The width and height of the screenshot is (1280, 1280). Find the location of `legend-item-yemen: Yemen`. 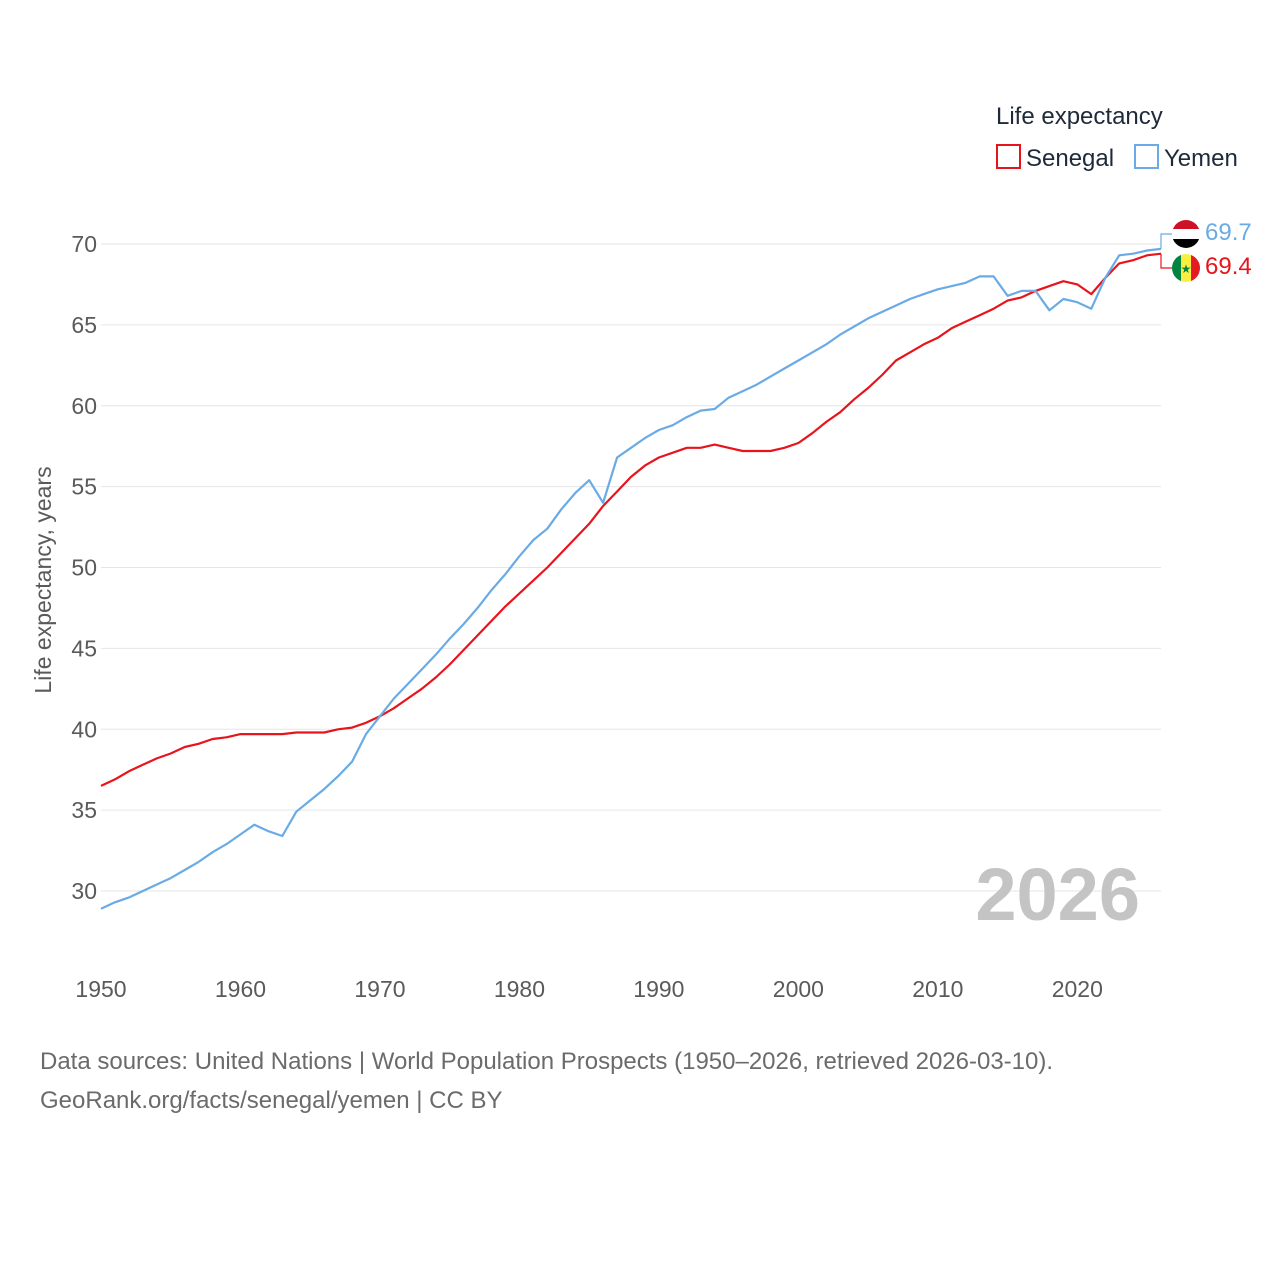

legend-item-yemen: Yemen is located at coordinates (1186, 158).